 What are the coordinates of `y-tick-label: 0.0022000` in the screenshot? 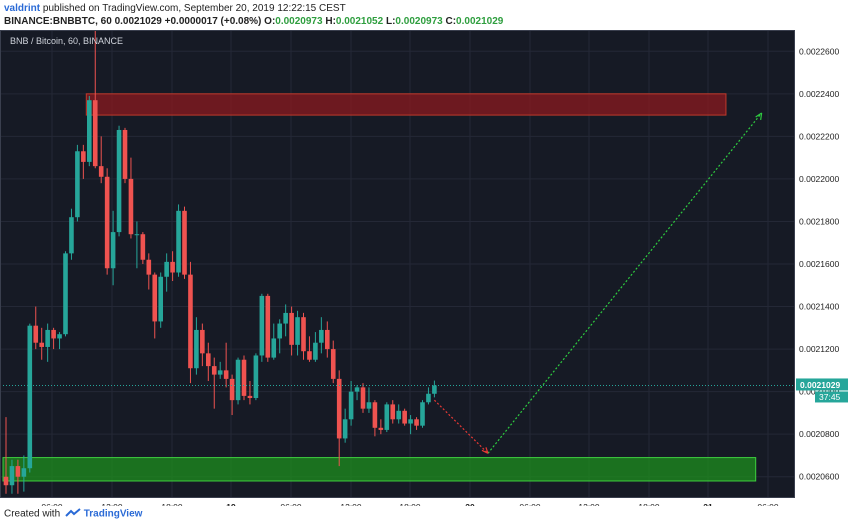 It's located at (819, 179).